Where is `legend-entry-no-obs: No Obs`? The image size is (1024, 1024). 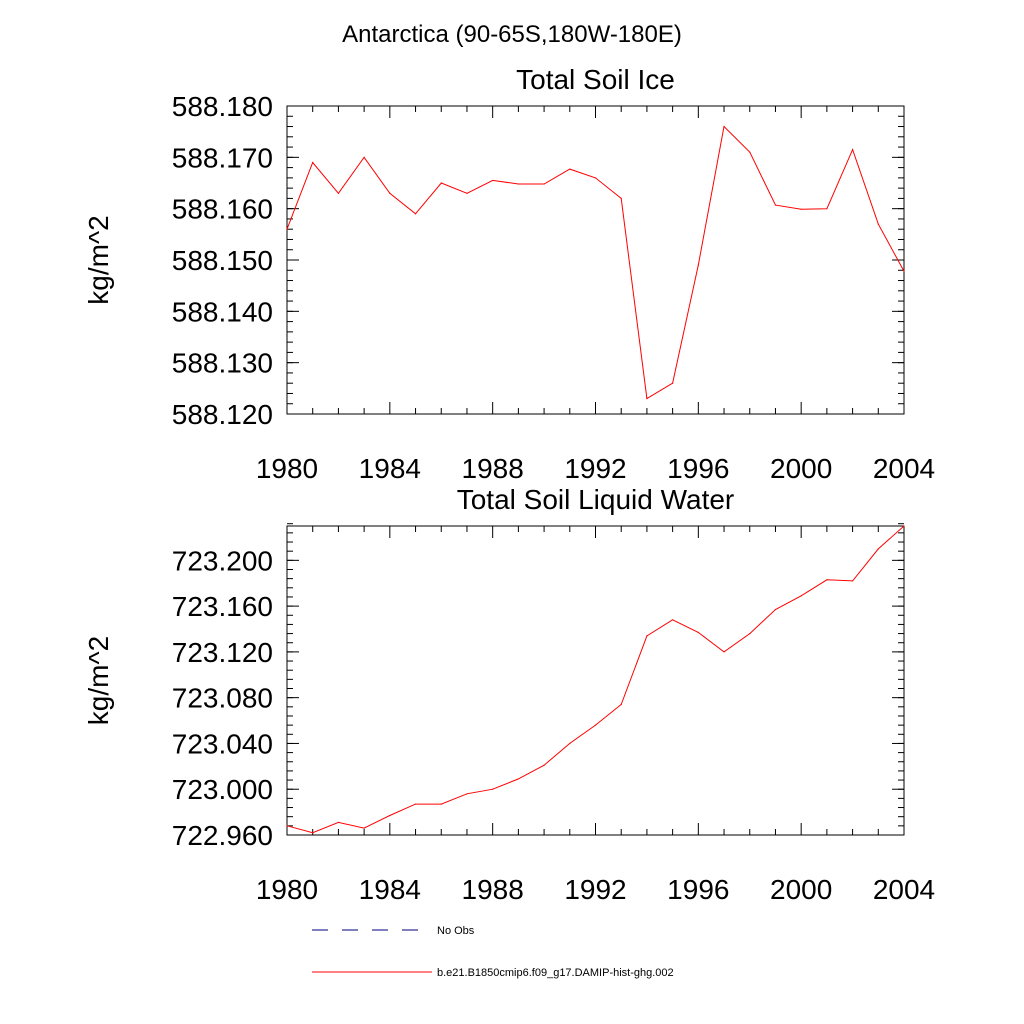
legend-entry-no-obs: No Obs is located at coordinates (393, 931).